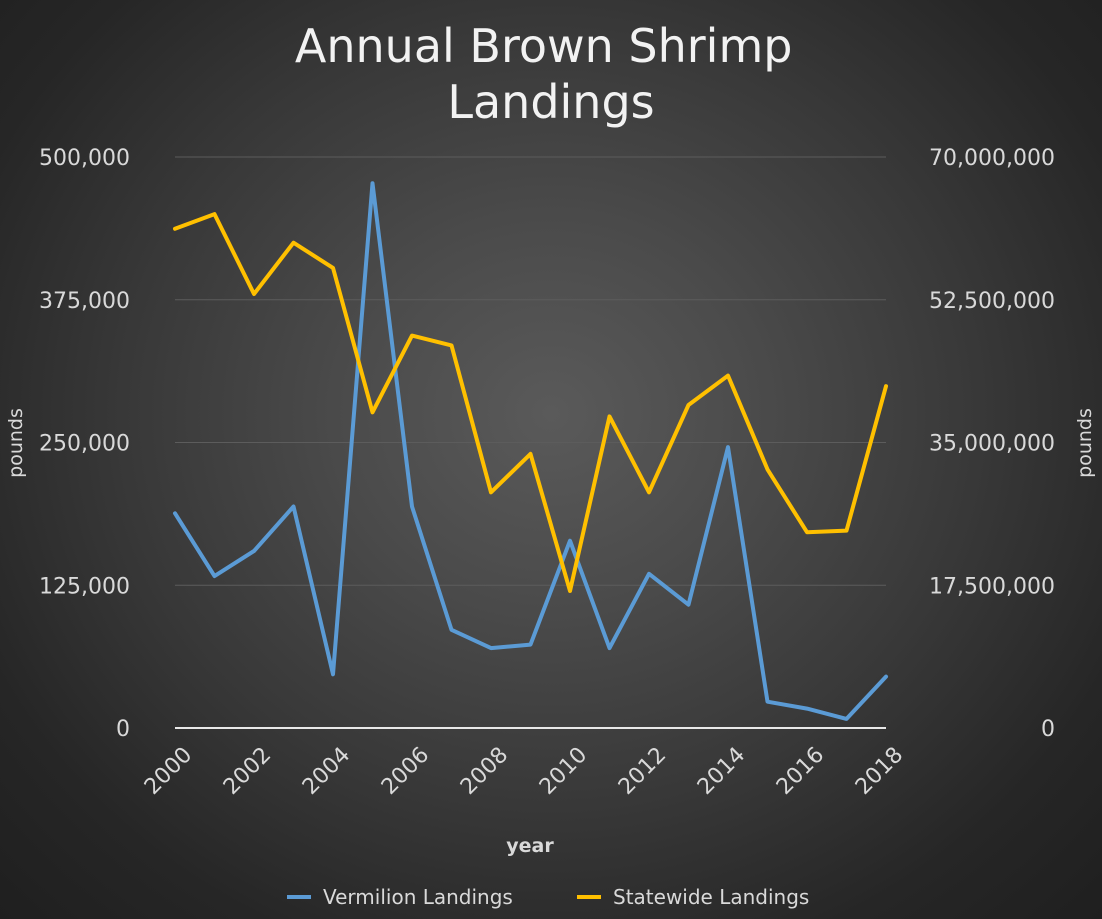  What do you see at coordinates (326, 771) in the screenshot?
I see `x-tick-label: 2004` at bounding box center [326, 771].